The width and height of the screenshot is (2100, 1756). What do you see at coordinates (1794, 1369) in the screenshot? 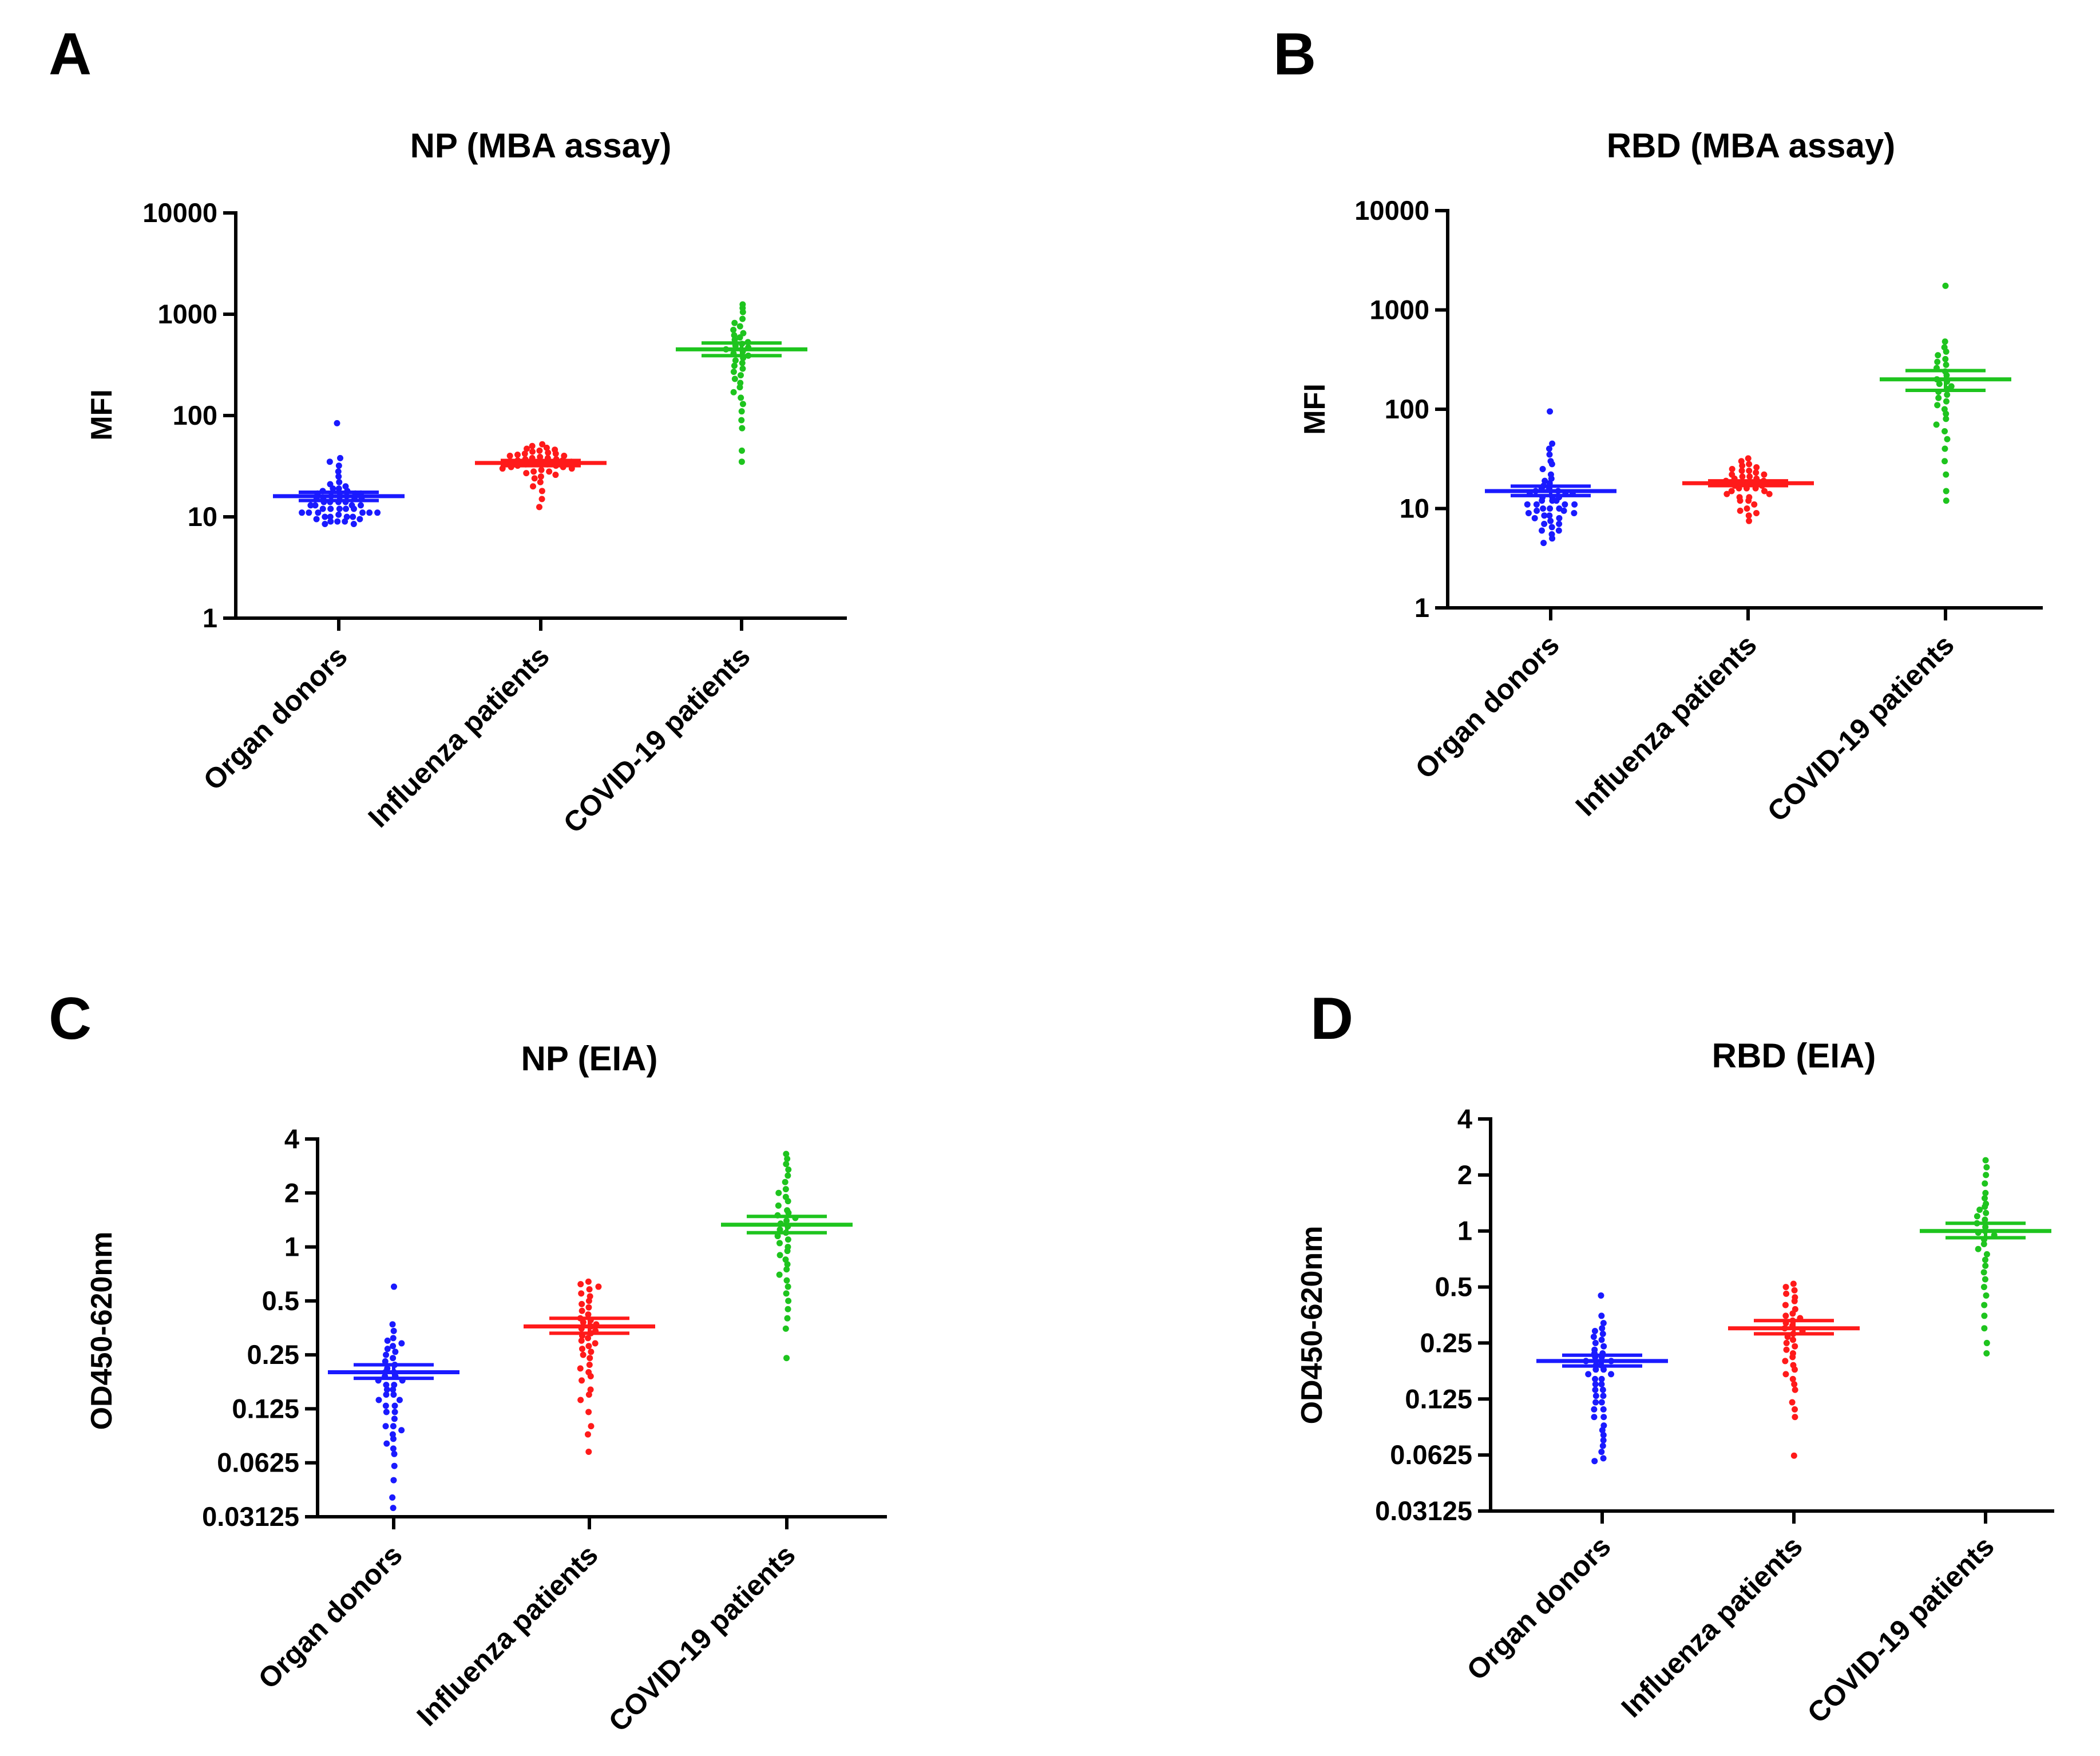
I see `series-influenza-patients` at bounding box center [1794, 1369].